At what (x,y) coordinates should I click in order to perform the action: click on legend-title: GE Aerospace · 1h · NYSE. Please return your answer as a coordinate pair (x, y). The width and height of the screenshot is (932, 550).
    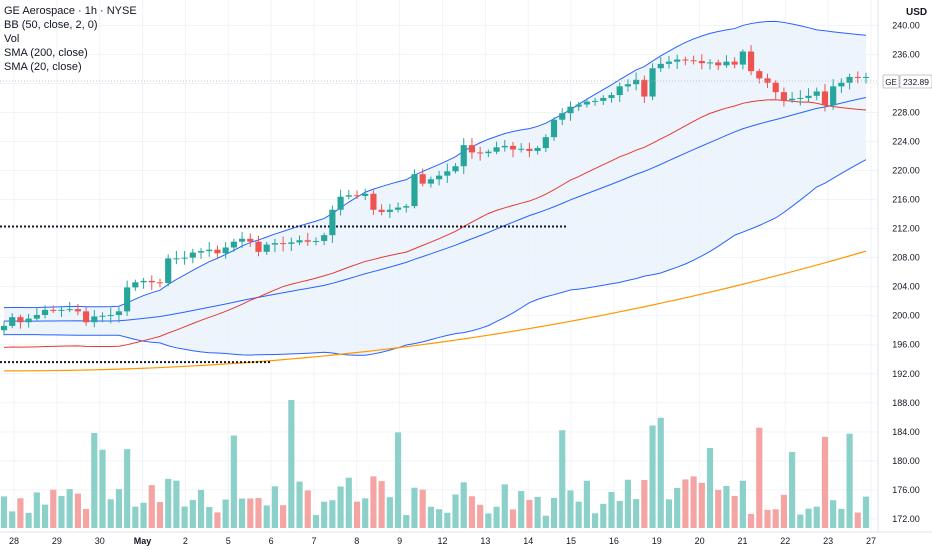
    Looking at the image, I should click on (70, 11).